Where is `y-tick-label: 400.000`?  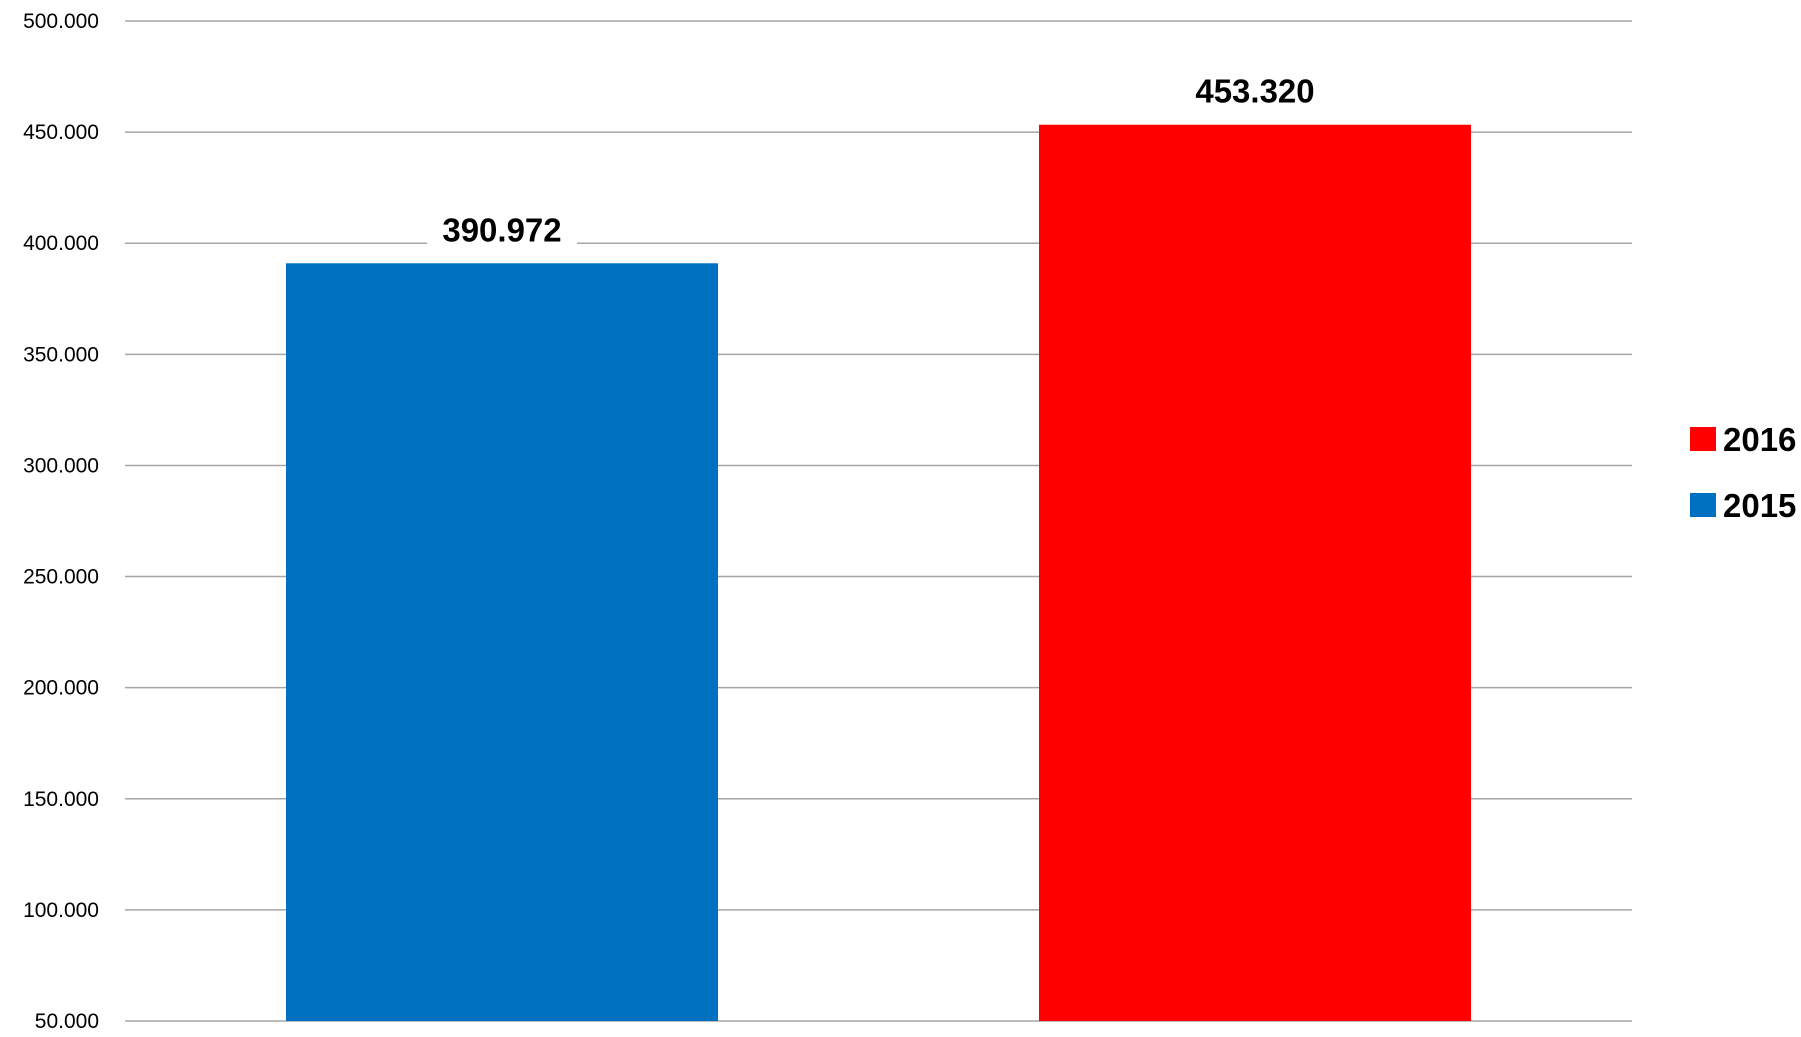 y-tick-label: 400.000 is located at coordinates (61, 243).